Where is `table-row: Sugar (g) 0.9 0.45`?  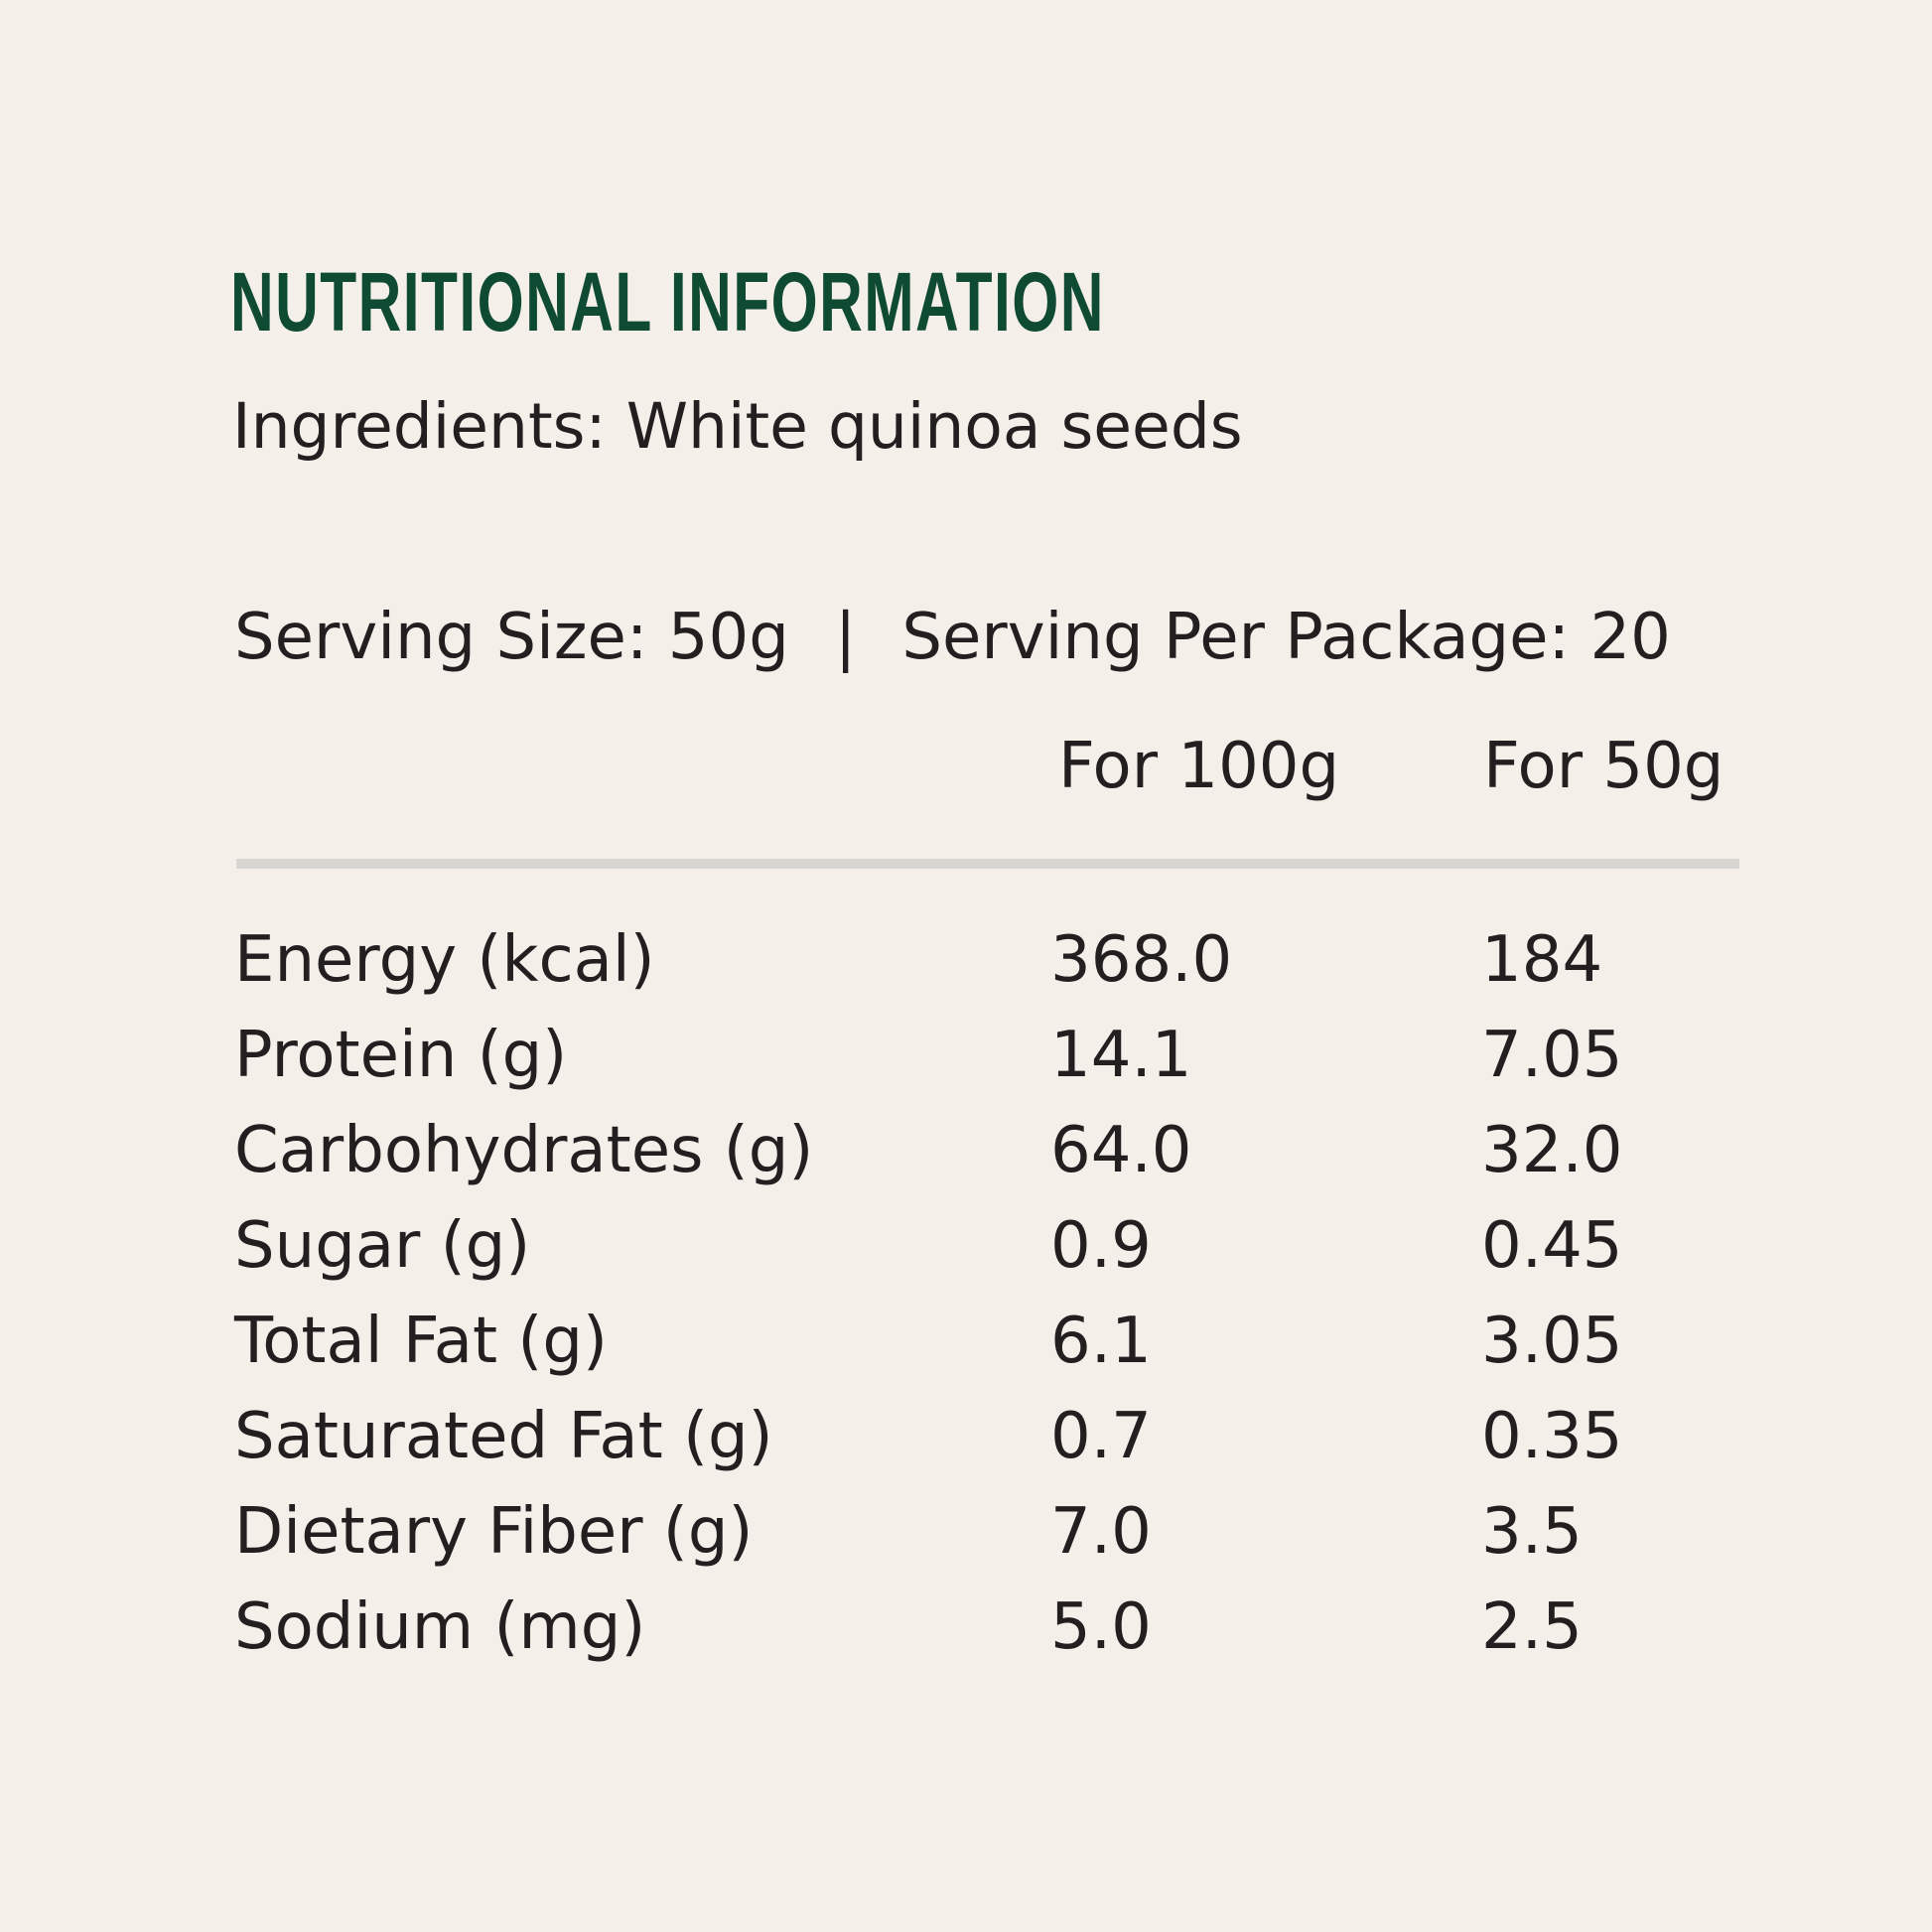 table-row: Sugar (g) 0.9 0.45 is located at coordinates (987, 1252).